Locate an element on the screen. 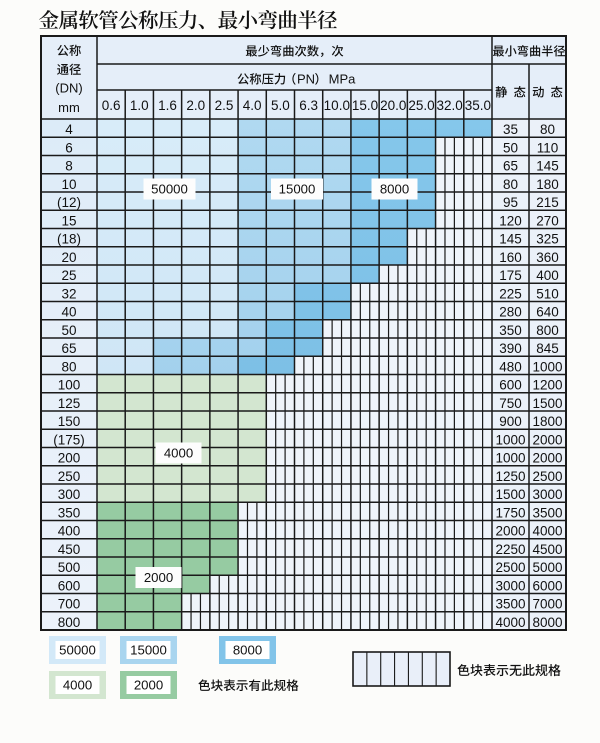 Image resolution: width=600 pixels, height=743 pixels. svg-text: 300 is located at coordinates (69, 494).